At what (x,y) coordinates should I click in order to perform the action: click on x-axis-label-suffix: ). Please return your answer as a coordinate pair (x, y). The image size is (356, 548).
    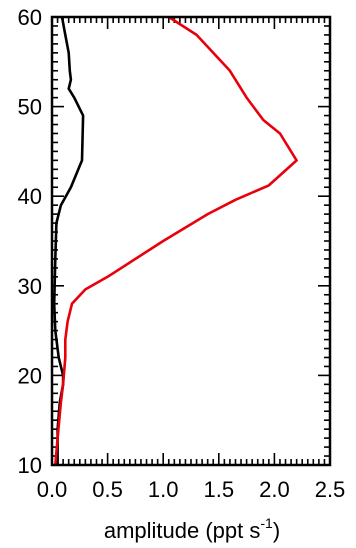
    Looking at the image, I should click on (276, 530).